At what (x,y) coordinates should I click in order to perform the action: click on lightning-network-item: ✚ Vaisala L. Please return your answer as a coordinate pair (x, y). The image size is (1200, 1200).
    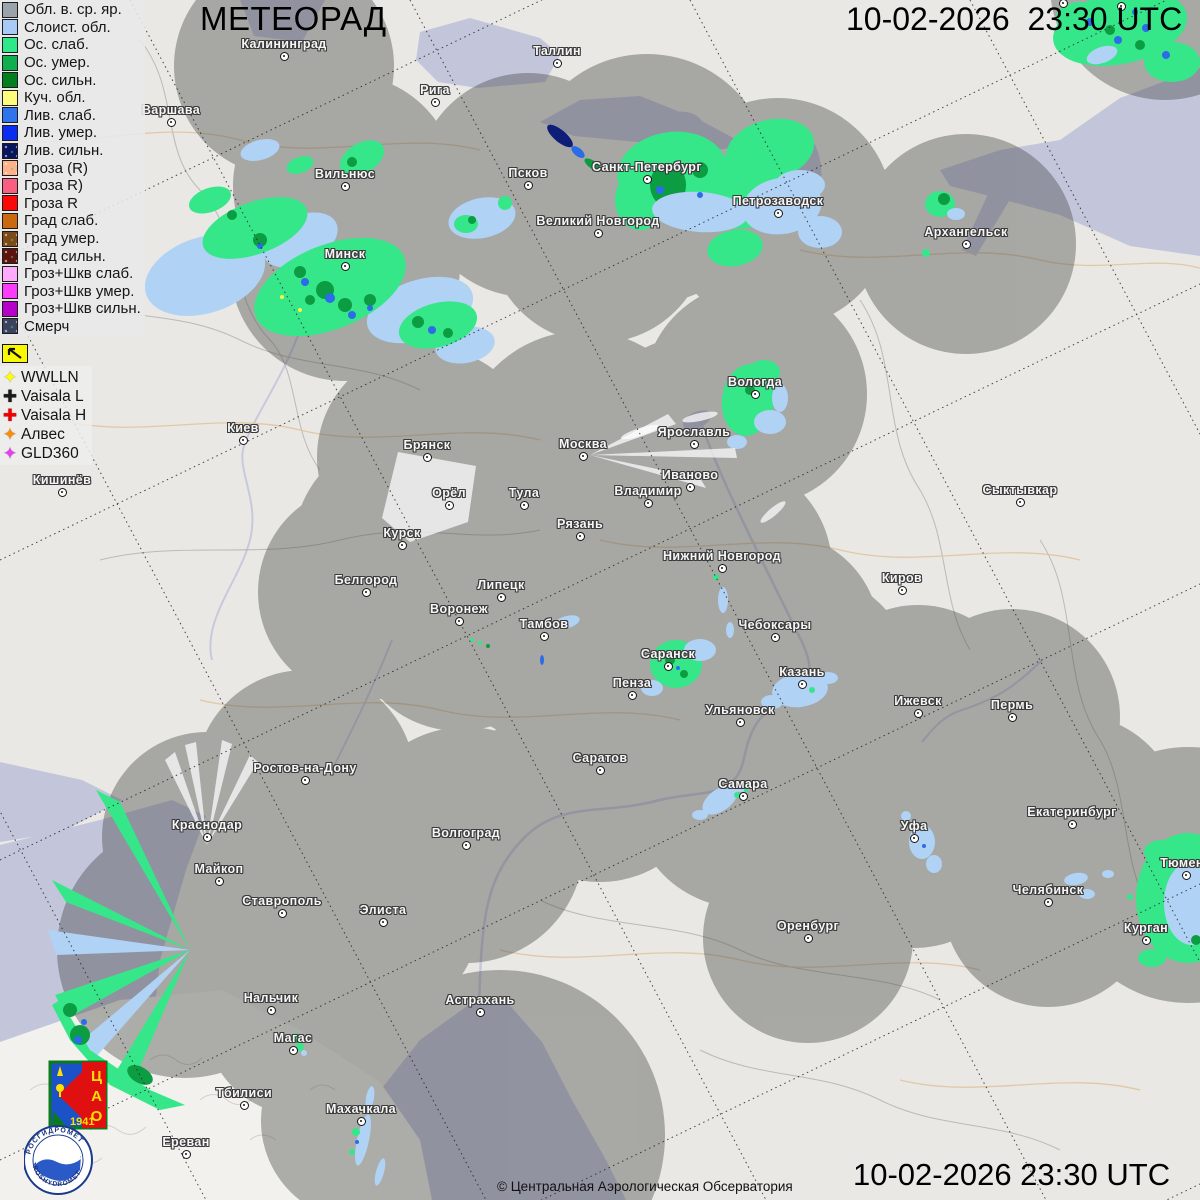
    Looking at the image, I should click on (43, 396).